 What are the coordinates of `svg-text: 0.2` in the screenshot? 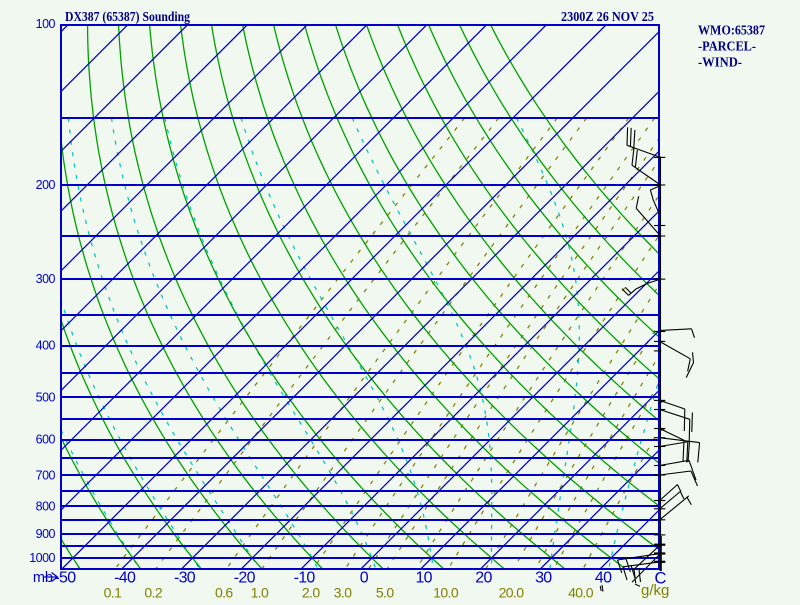 It's located at (153, 593).